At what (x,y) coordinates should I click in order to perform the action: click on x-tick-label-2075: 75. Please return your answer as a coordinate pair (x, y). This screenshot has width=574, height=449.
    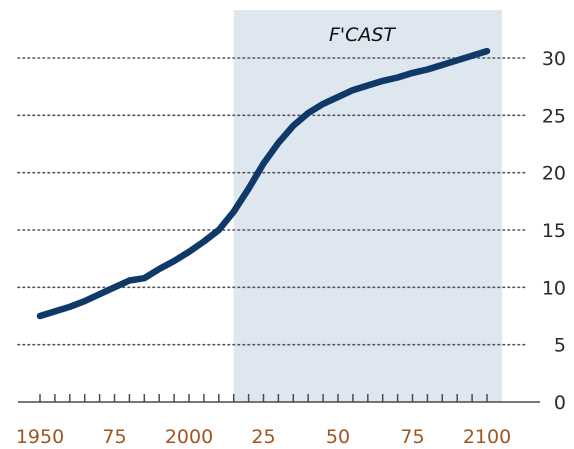
    Looking at the image, I should click on (412, 437).